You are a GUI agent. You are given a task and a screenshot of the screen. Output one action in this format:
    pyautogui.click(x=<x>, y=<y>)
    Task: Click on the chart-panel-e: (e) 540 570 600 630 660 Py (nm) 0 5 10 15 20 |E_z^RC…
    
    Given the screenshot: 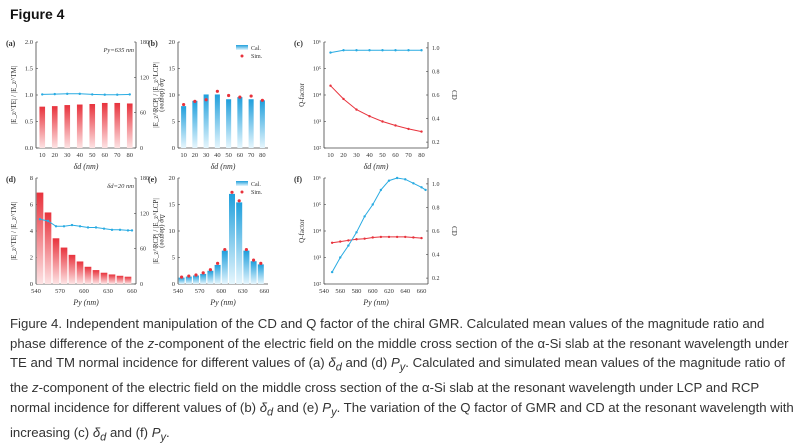 What is the action you would take?
    pyautogui.click(x=208, y=241)
    